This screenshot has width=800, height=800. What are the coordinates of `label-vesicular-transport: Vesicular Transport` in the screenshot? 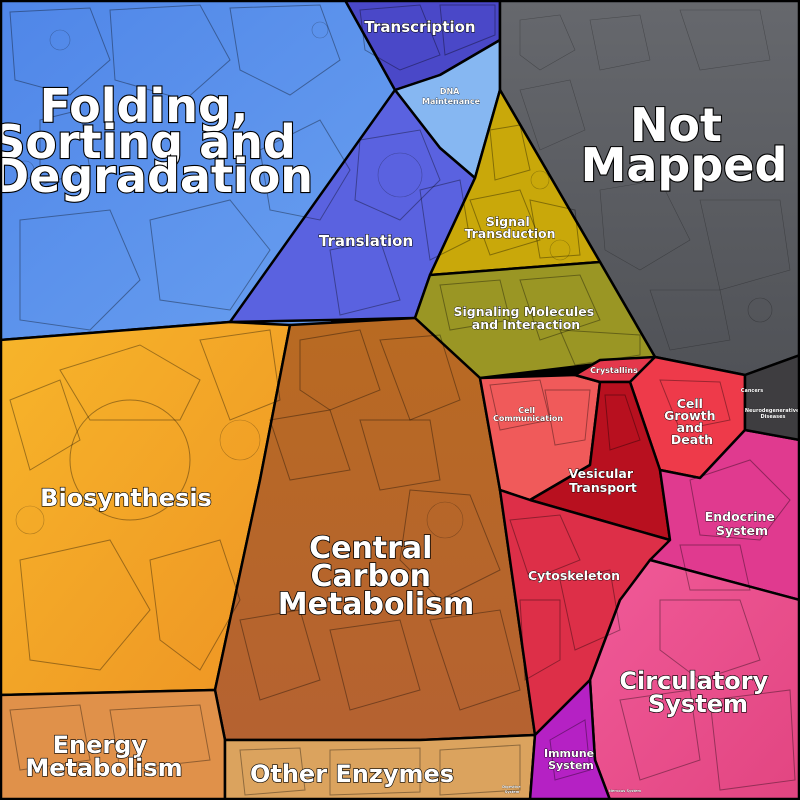 It's located at (603, 480).